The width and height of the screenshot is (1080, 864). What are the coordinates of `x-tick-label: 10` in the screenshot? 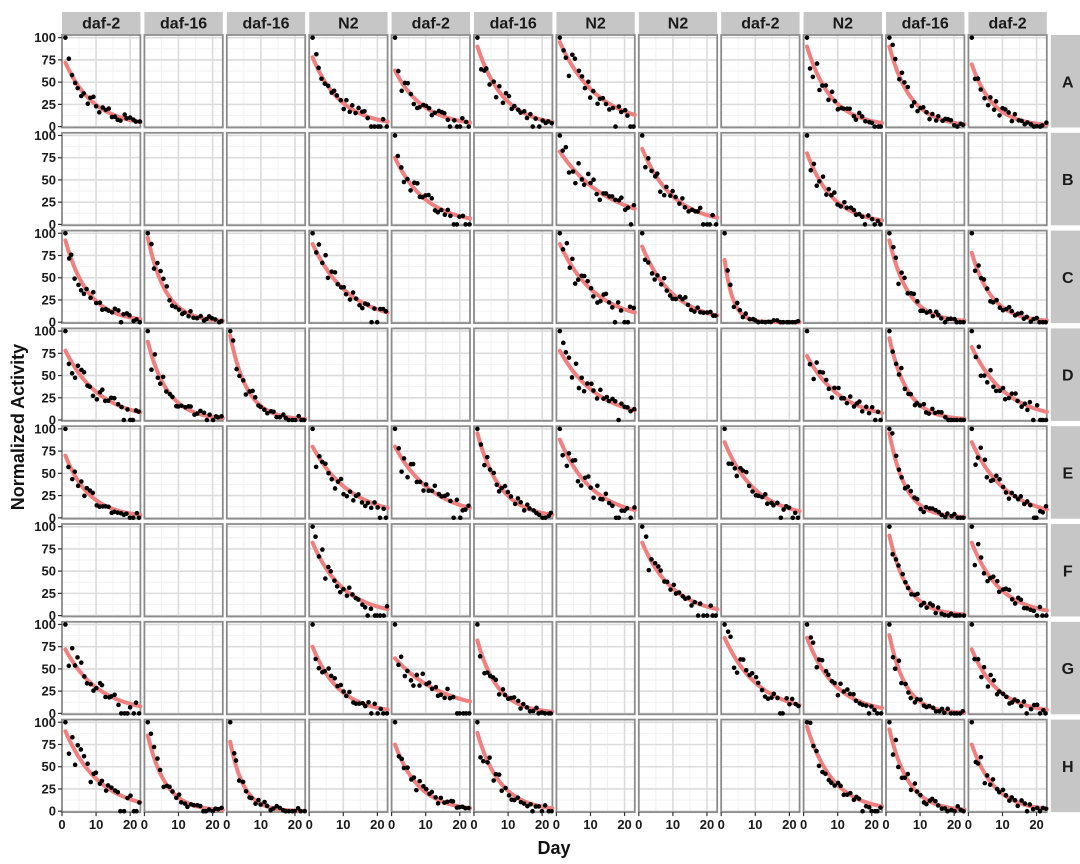 It's located at (590, 824).